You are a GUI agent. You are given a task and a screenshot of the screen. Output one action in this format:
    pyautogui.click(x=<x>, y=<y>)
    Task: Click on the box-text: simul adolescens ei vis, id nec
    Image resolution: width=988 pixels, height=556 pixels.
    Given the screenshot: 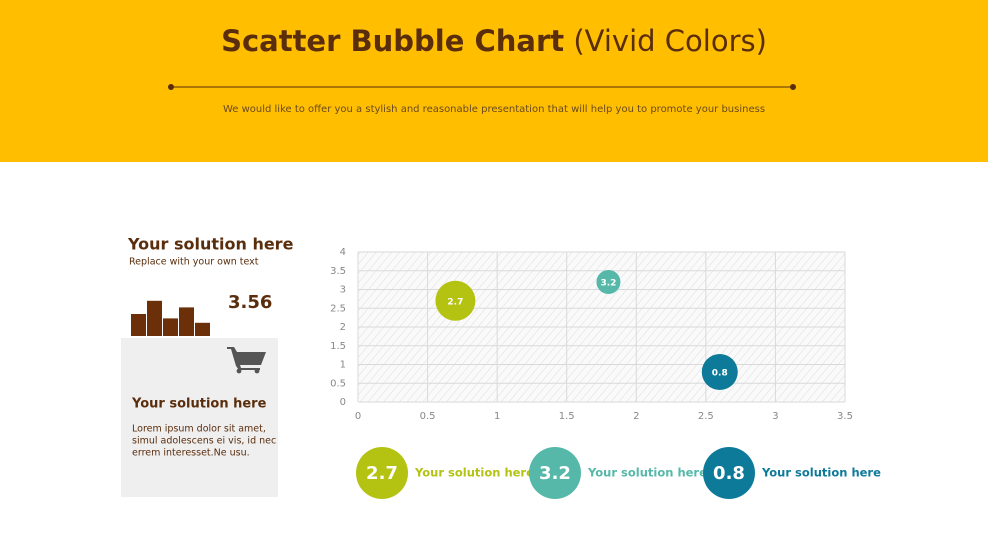 What is the action you would take?
    pyautogui.click(x=204, y=441)
    